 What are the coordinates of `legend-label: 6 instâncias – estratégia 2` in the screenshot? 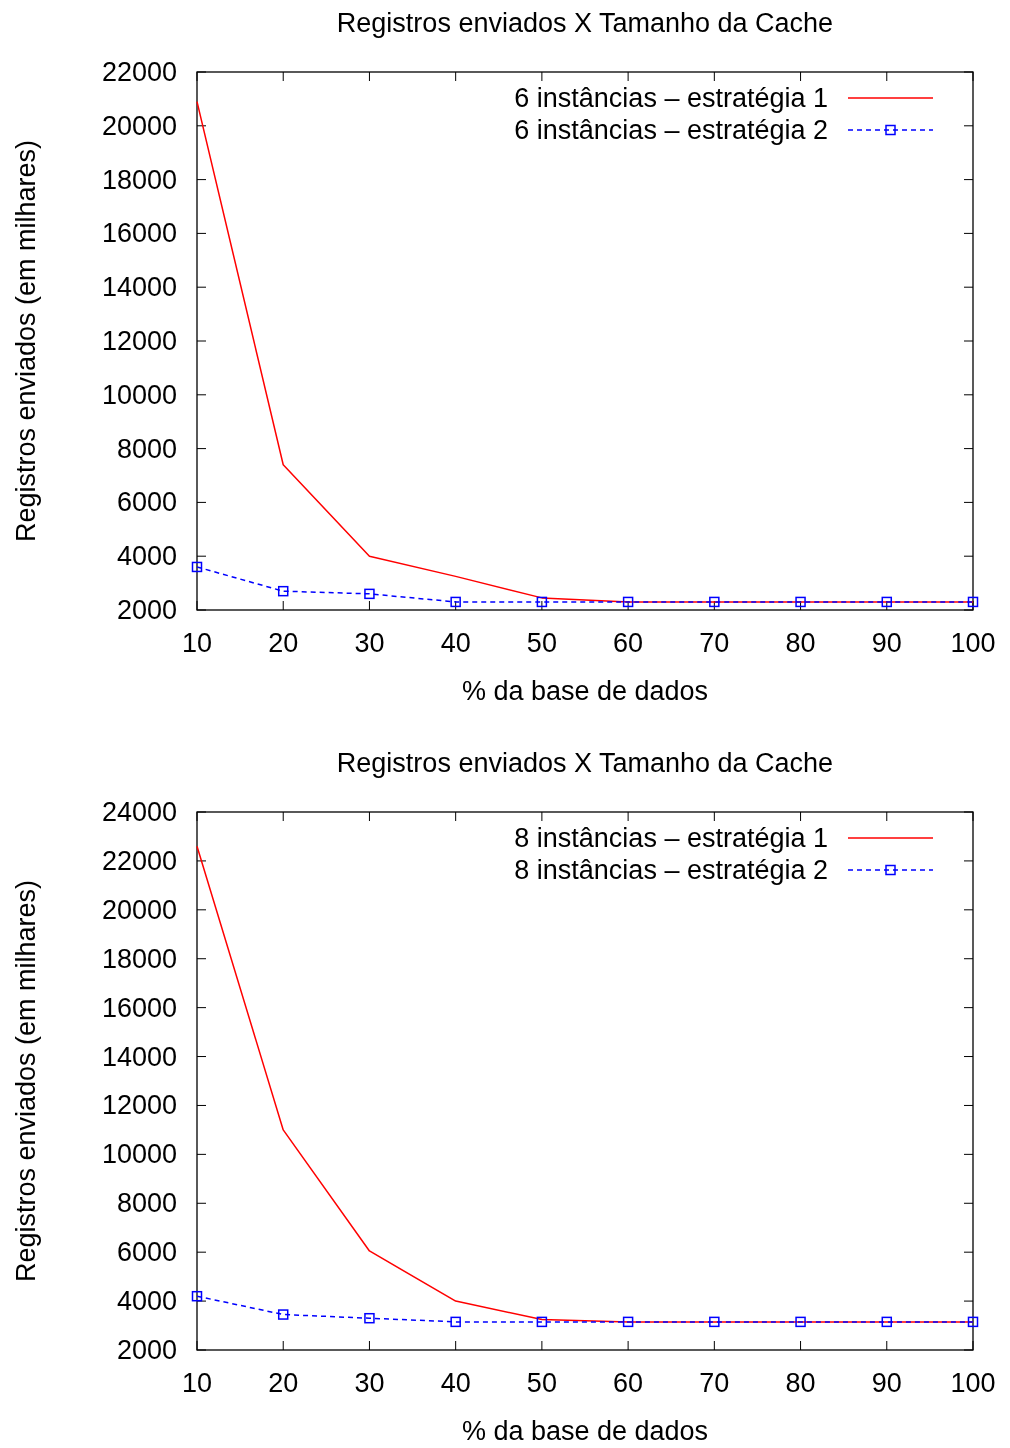 It's located at (671, 130).